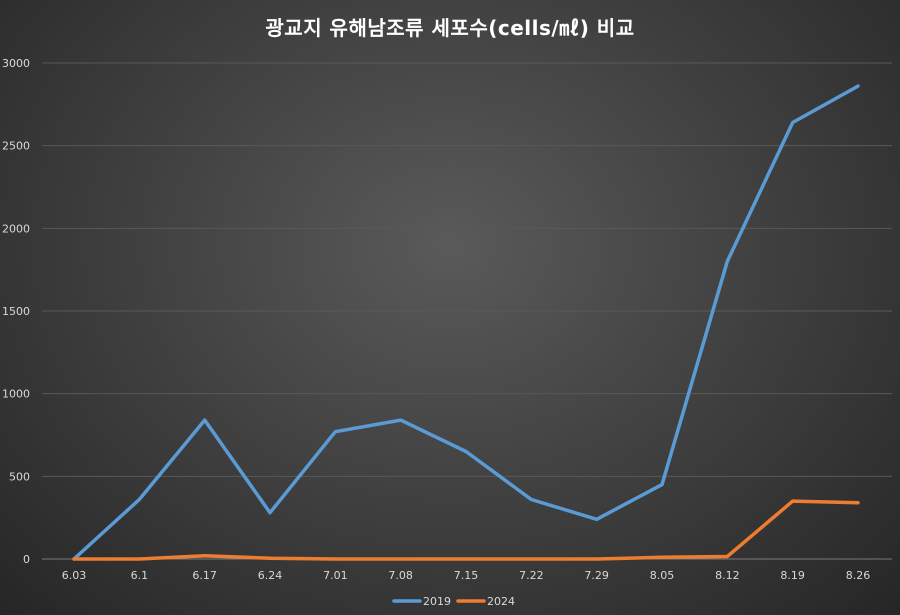  What do you see at coordinates (858, 575) in the screenshot?
I see `x-tick-label: 8.26` at bounding box center [858, 575].